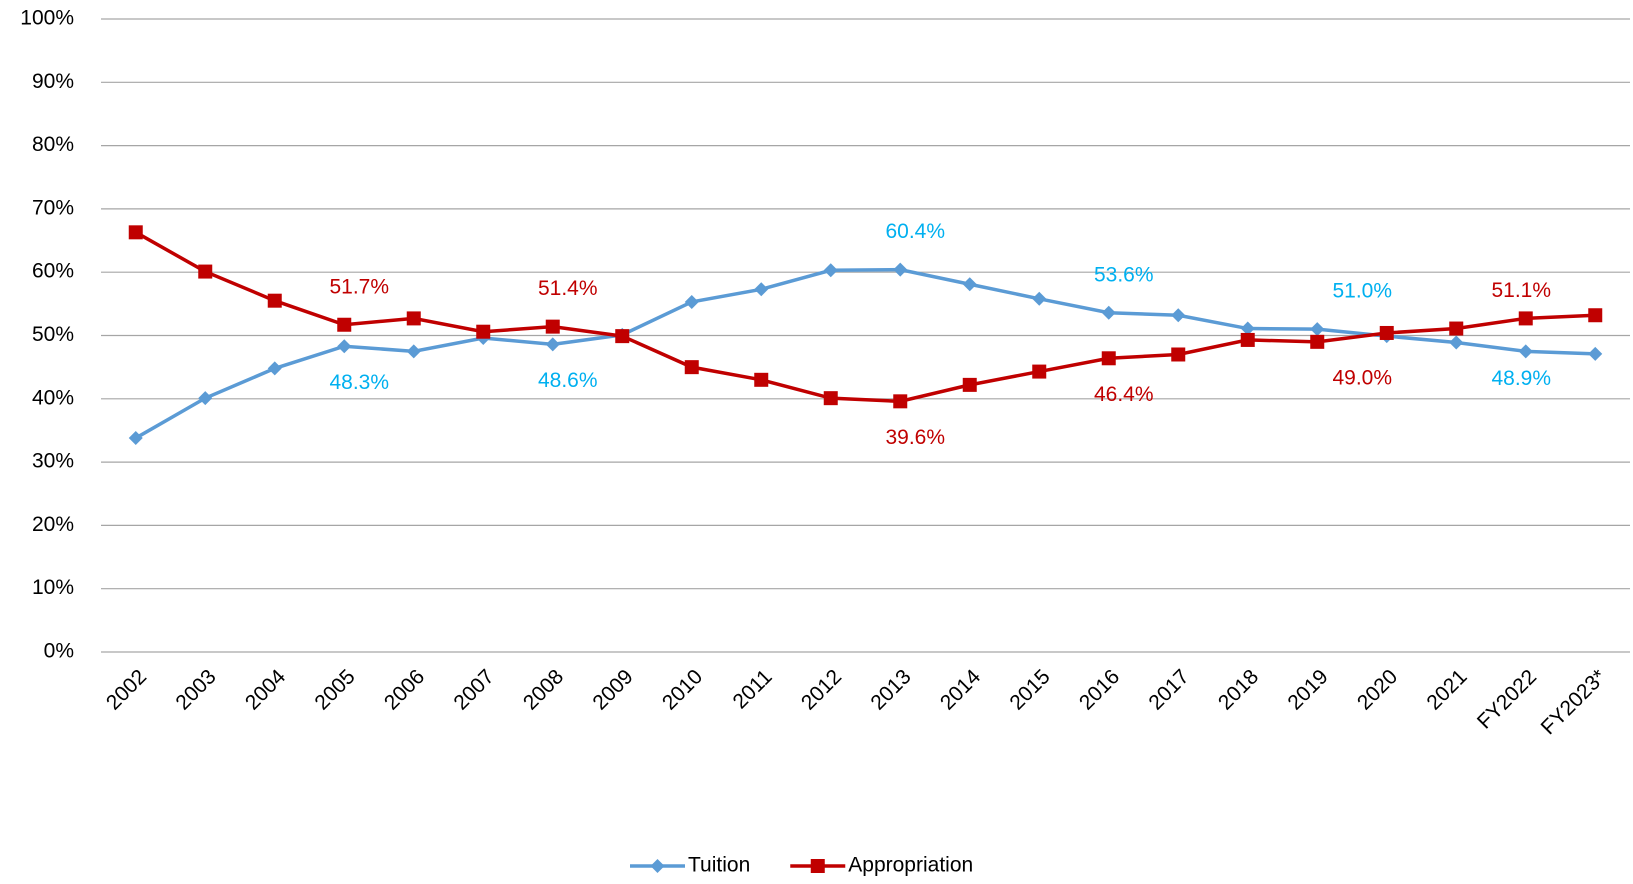 This screenshot has height=884, width=1633. I want to click on x-tick-label: 2015, so click(1029, 689).